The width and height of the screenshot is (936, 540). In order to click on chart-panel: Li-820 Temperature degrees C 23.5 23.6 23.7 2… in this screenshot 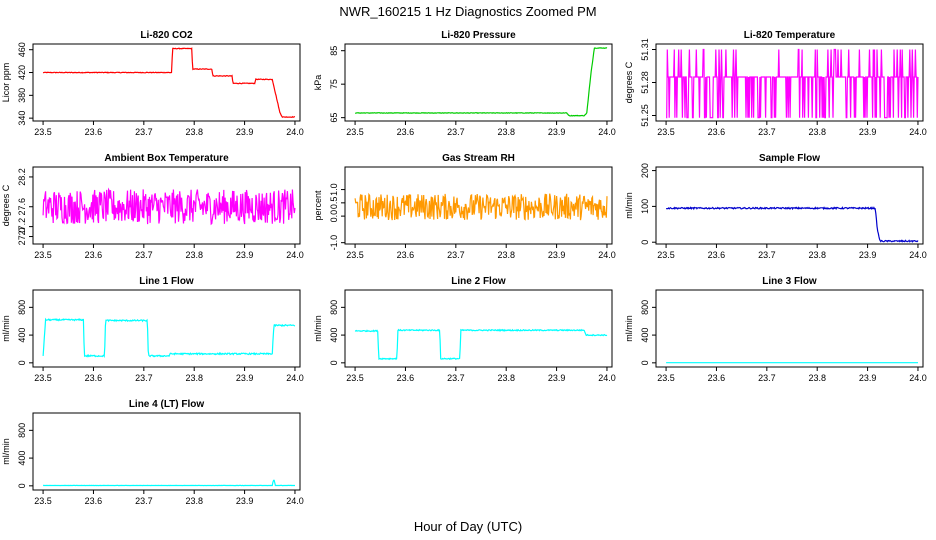, I will do `click(775, 83)`.